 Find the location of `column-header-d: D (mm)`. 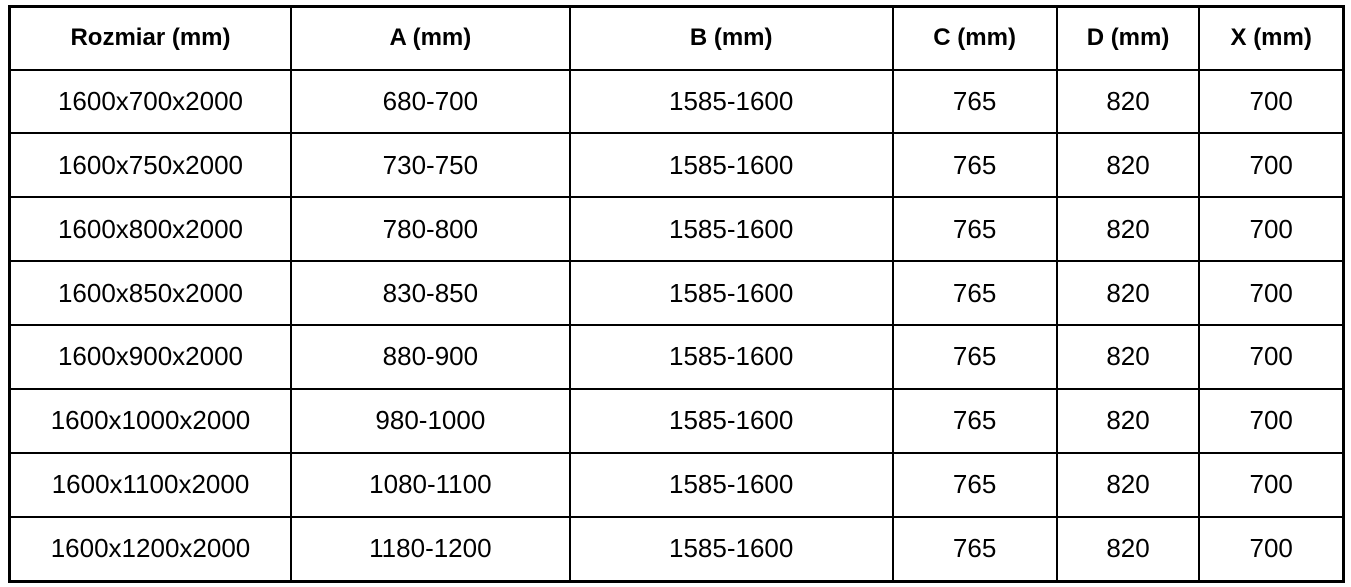

column-header-d: D (mm) is located at coordinates (1128, 38).